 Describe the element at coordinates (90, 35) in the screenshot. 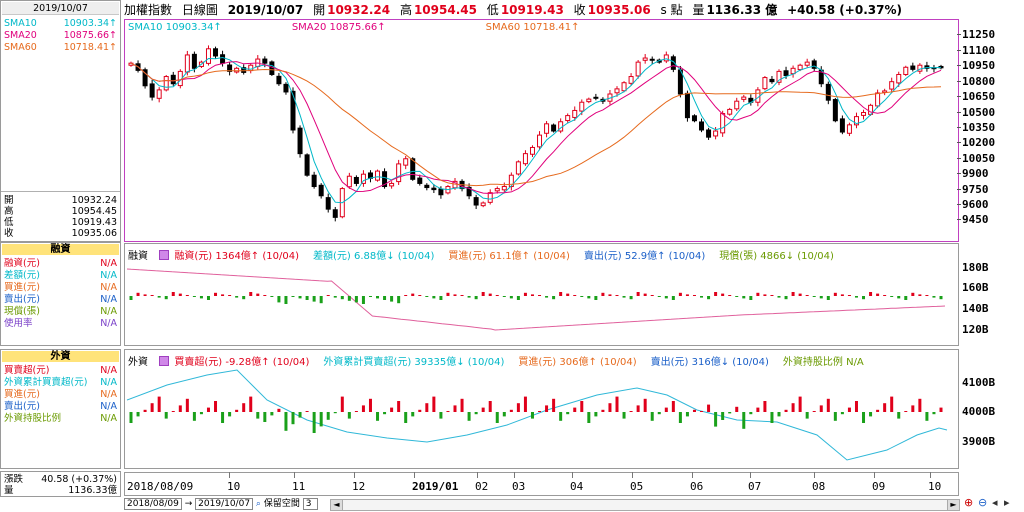

I see `side-row-value: 10875.66↑` at that location.